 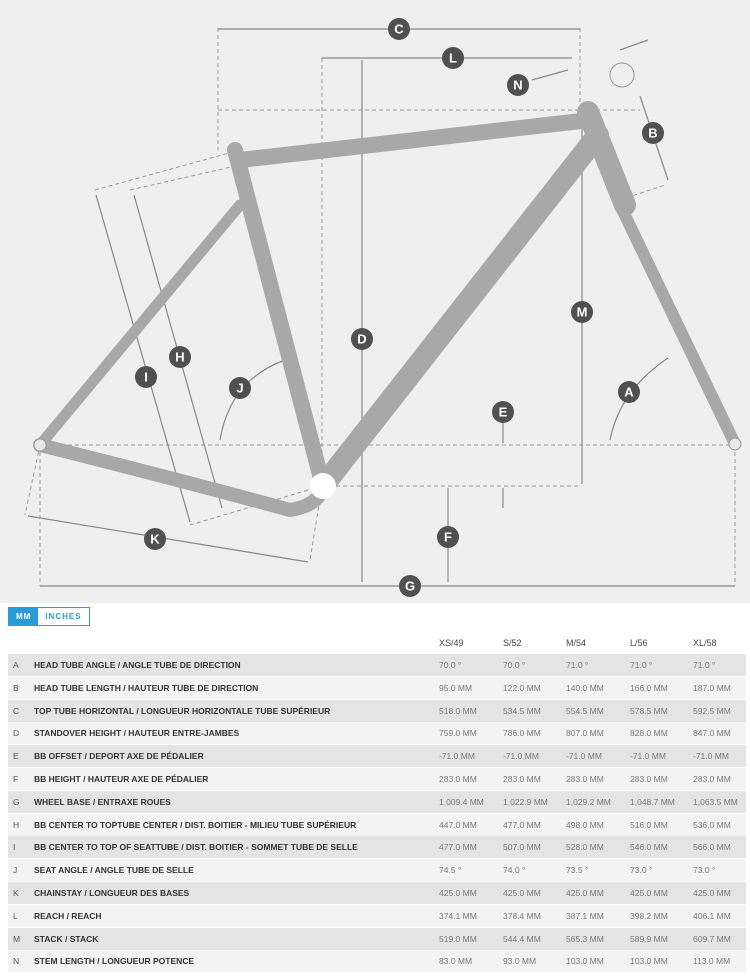 I want to click on dimension-letter: L, so click(x=453, y=58).